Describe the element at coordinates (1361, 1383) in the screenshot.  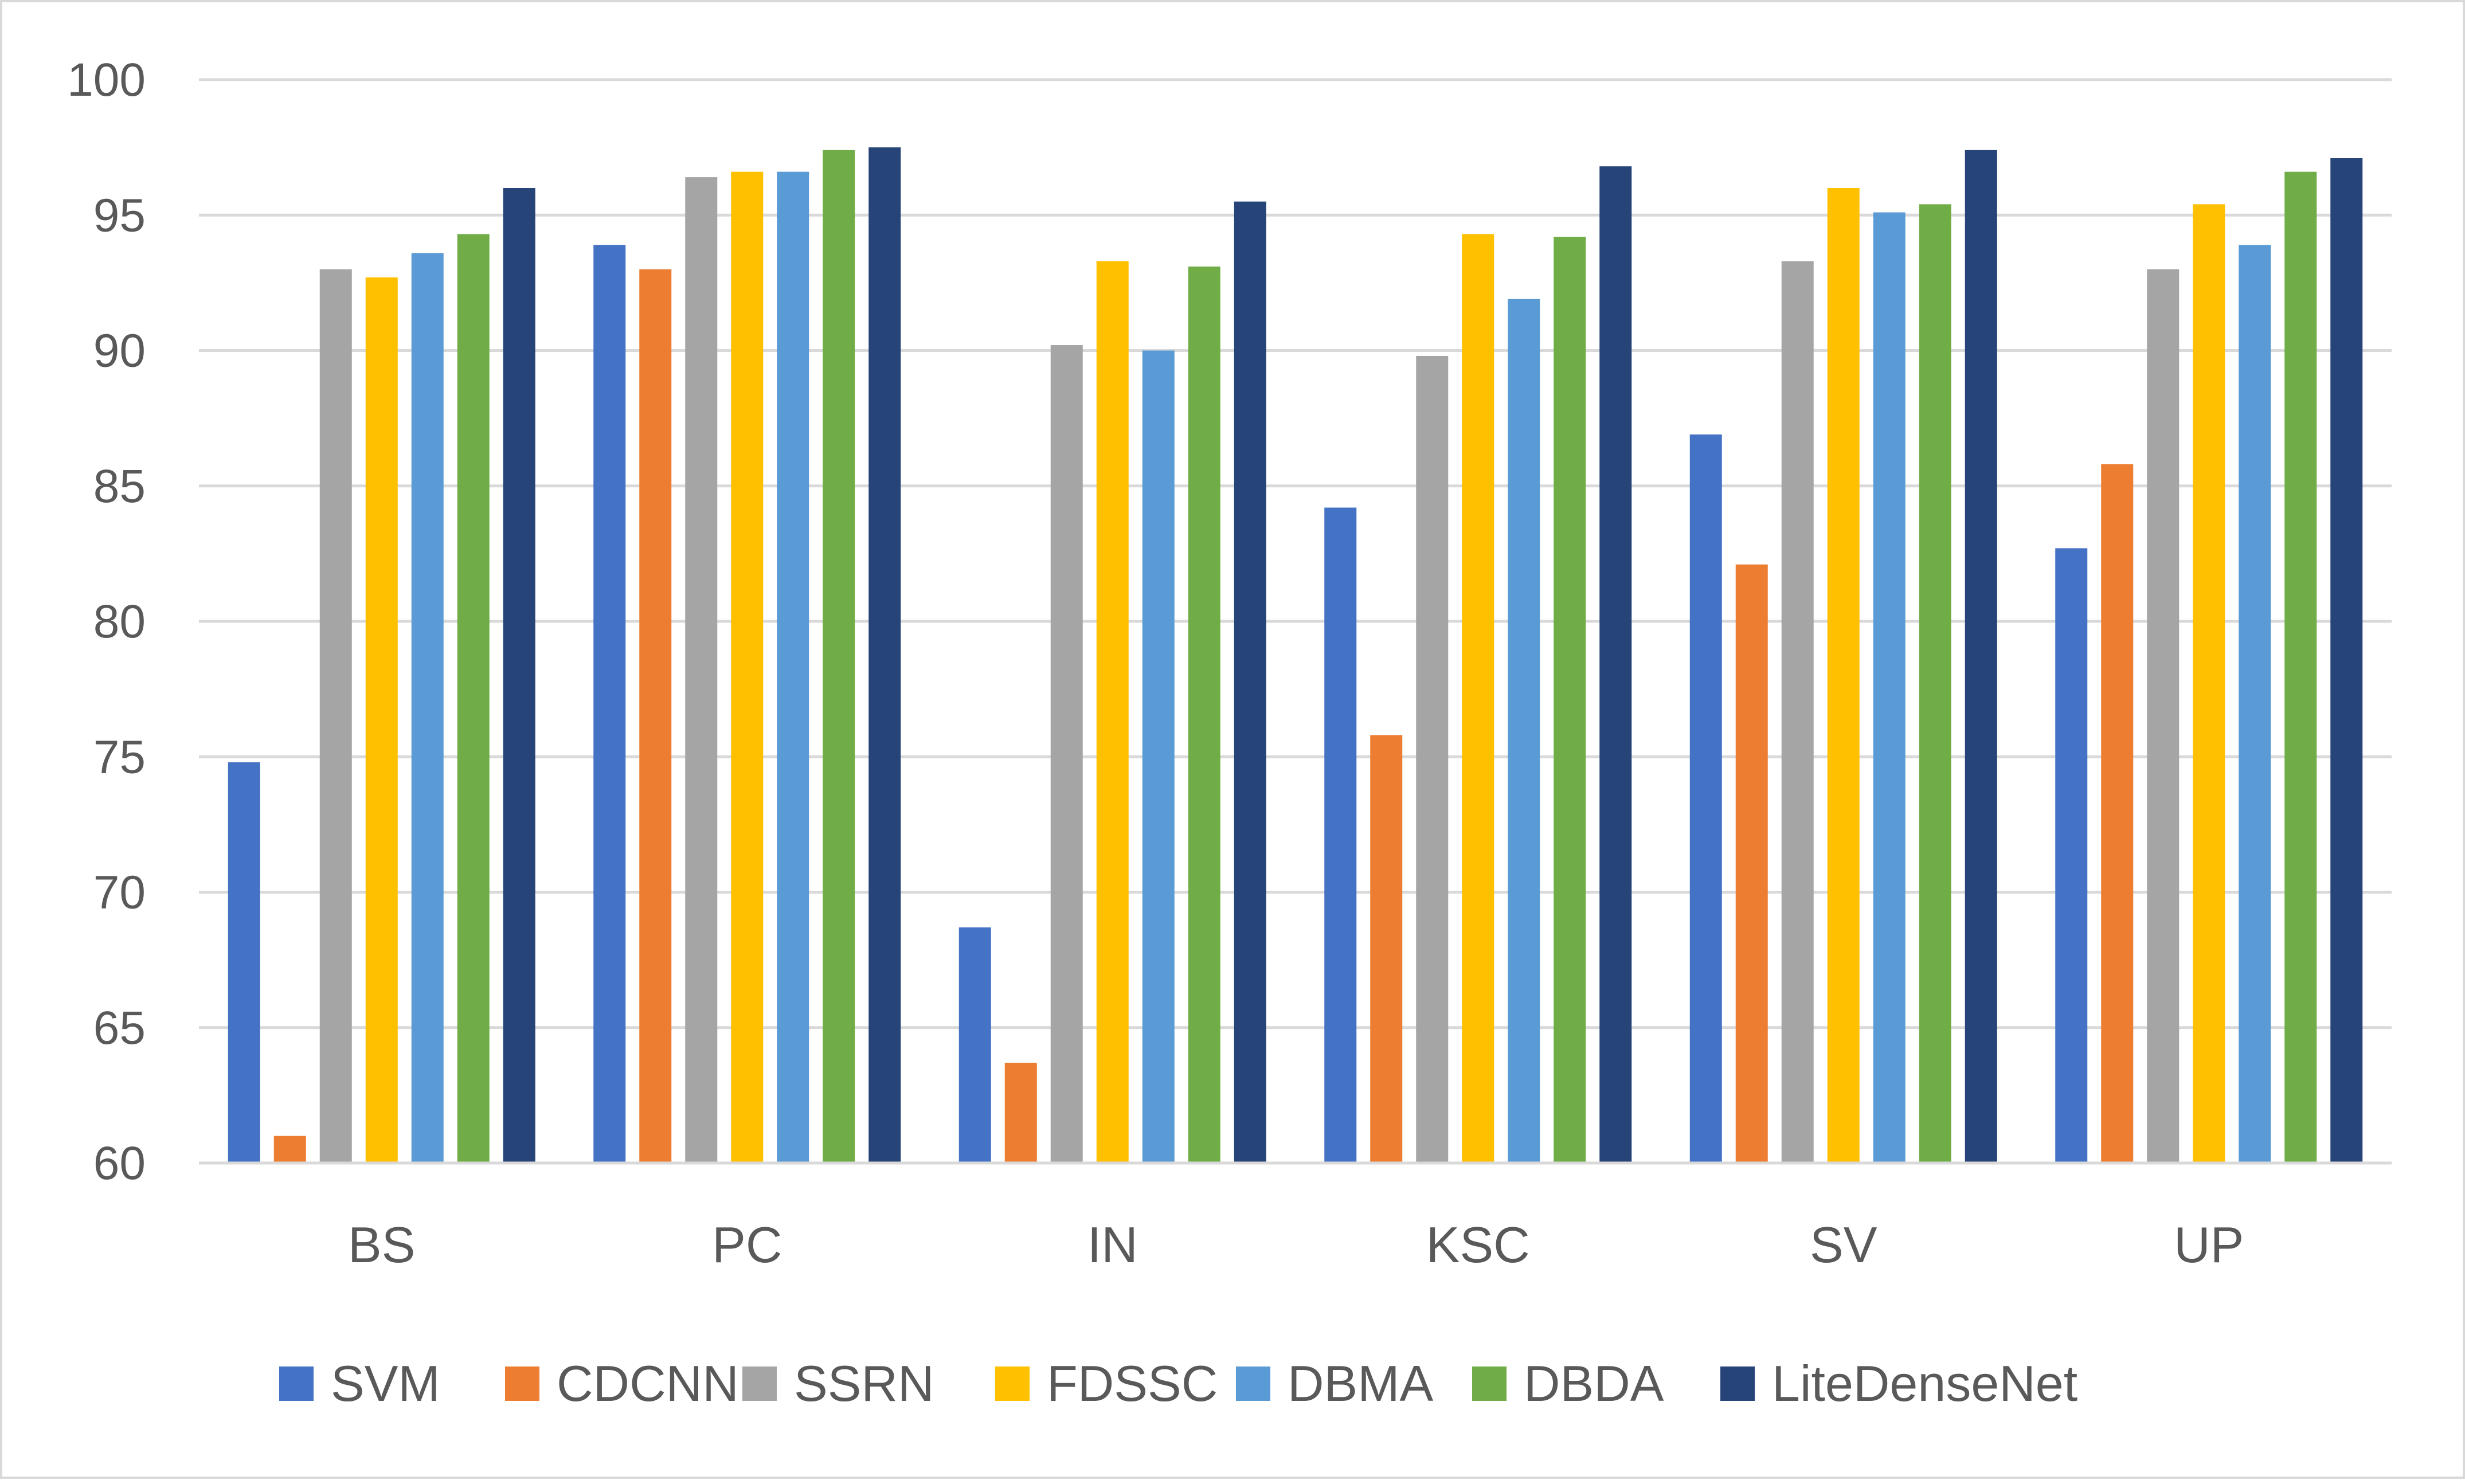
I see `legend-label-dbma: DBMA` at that location.